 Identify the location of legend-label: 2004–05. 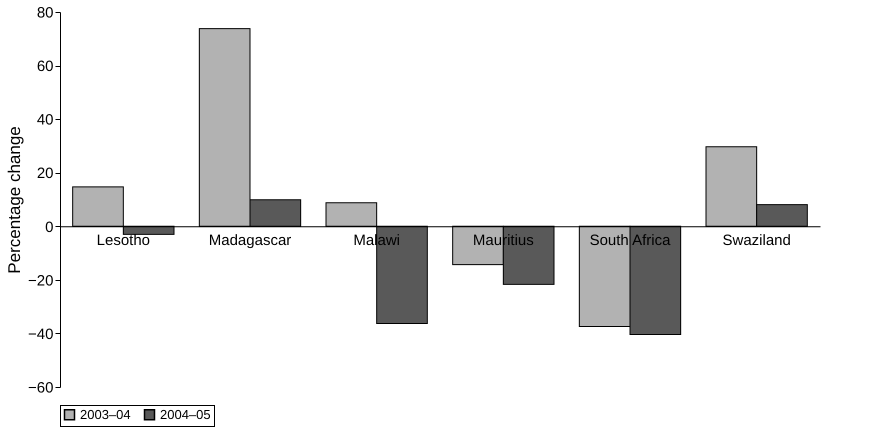
(185, 414).